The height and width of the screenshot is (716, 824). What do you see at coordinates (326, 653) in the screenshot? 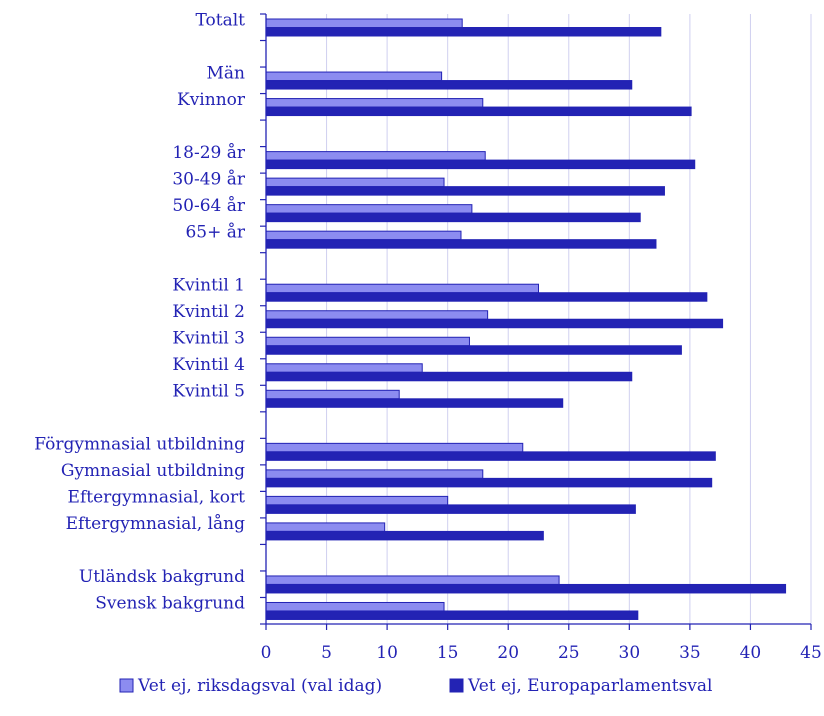
I see `x-tick-label: 5` at bounding box center [326, 653].